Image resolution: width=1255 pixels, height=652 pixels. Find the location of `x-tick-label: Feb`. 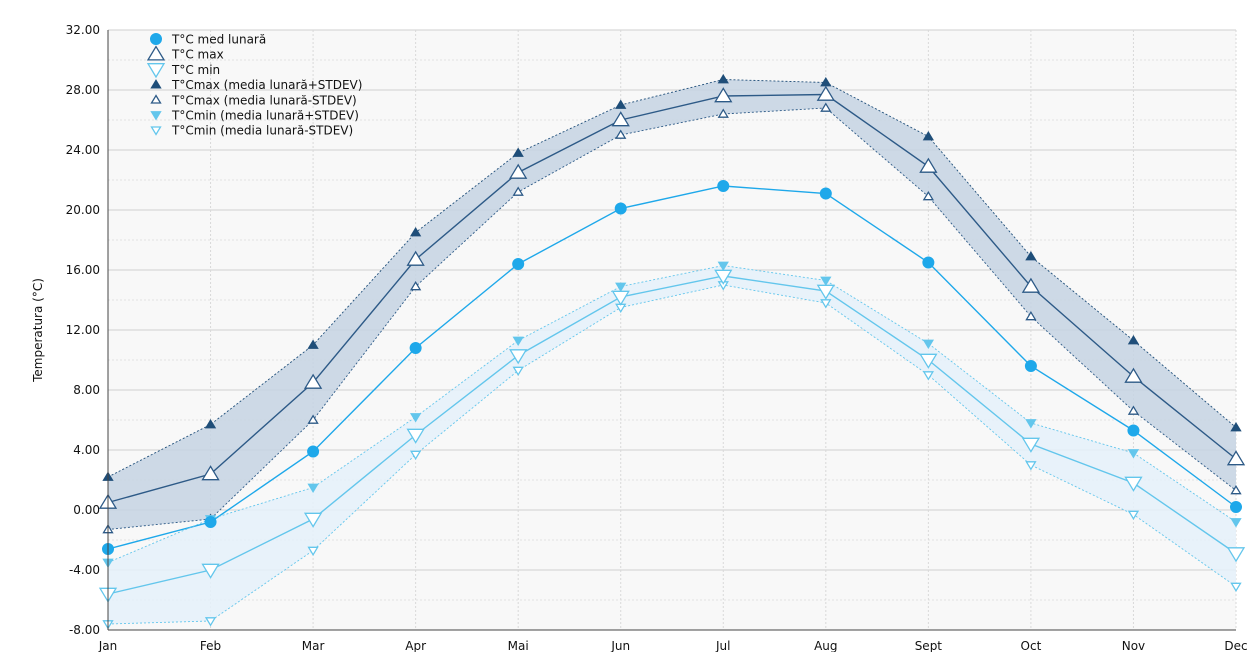

x-tick-label: Feb is located at coordinates (210, 645).